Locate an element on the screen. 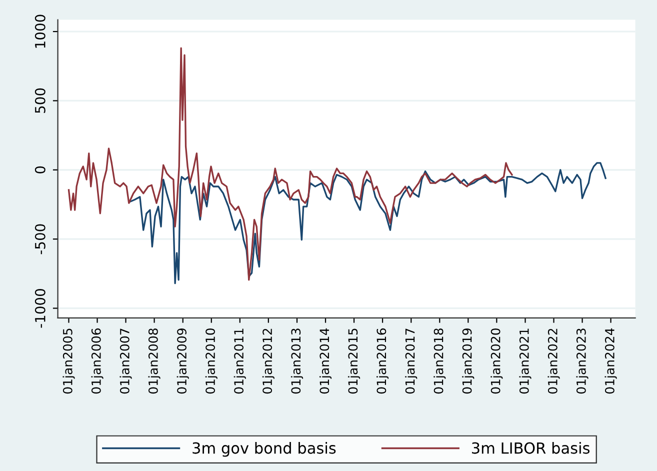  x-tick-label: 01jan2009 is located at coordinates (182, 361).